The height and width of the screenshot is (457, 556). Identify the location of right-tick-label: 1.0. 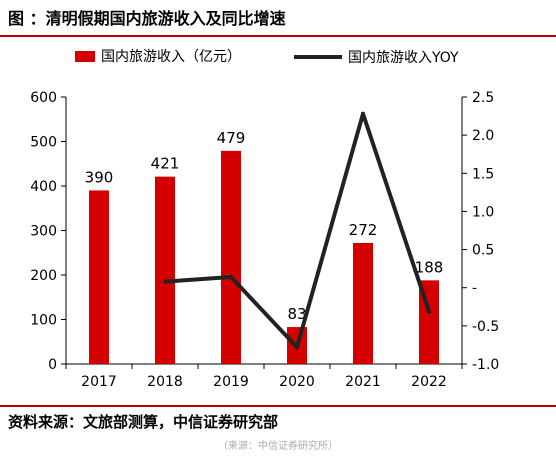
(483, 212).